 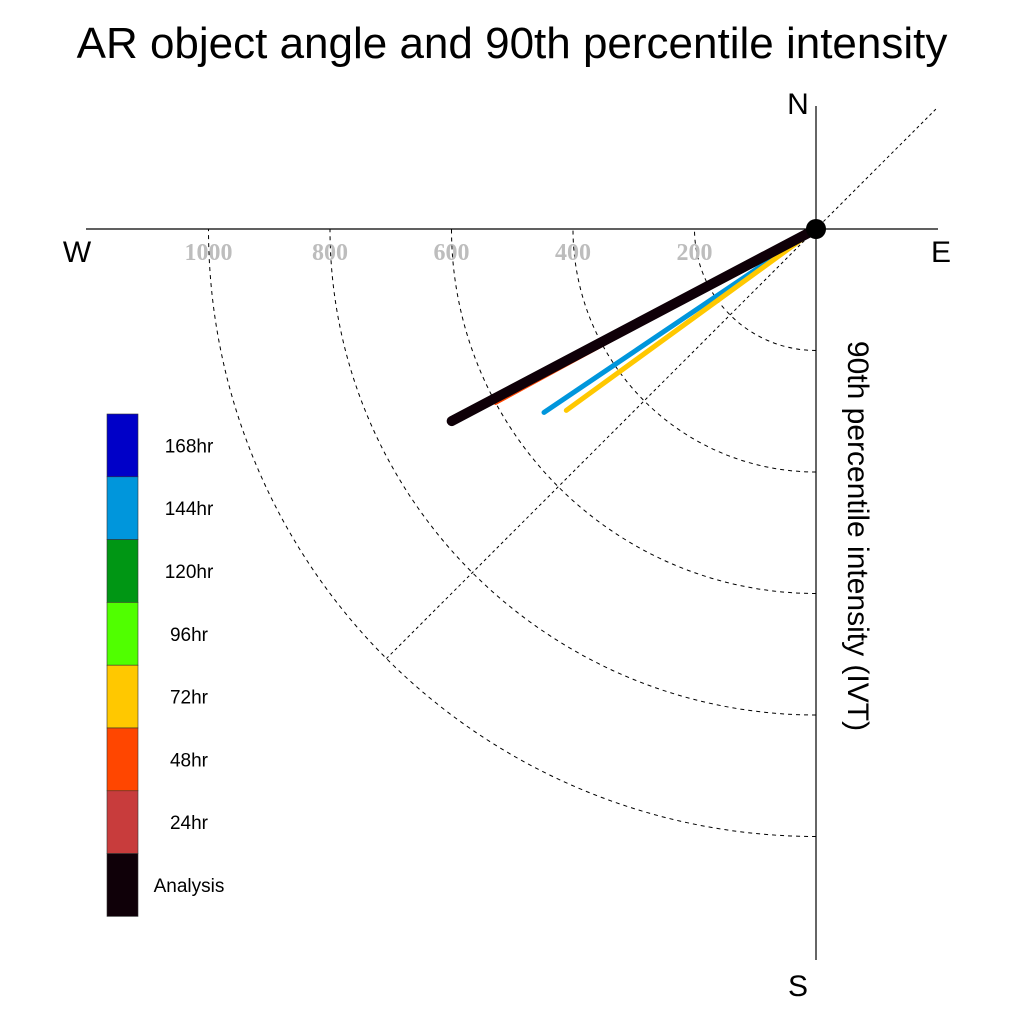 What do you see at coordinates (857, 536) in the screenshot?
I see `y-axis-label: 90th percentile intensity (IVT)` at bounding box center [857, 536].